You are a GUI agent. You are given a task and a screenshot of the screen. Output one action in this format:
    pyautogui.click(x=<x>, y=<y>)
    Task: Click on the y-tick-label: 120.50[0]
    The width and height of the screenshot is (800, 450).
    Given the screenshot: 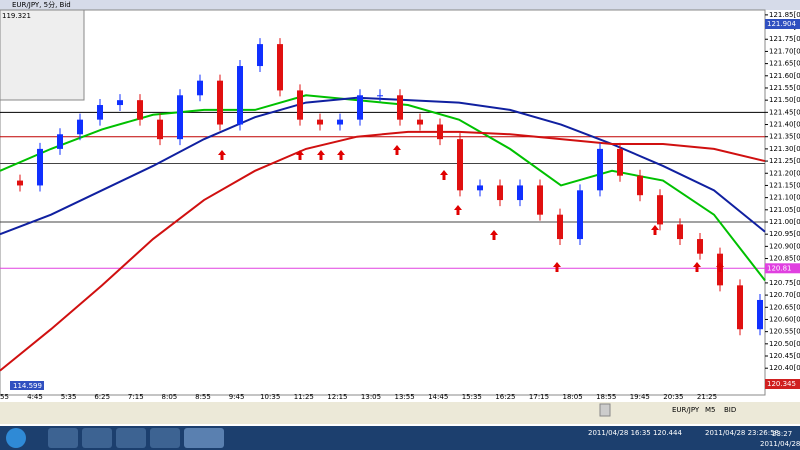 What is the action you would take?
    pyautogui.click(x=784, y=344)
    